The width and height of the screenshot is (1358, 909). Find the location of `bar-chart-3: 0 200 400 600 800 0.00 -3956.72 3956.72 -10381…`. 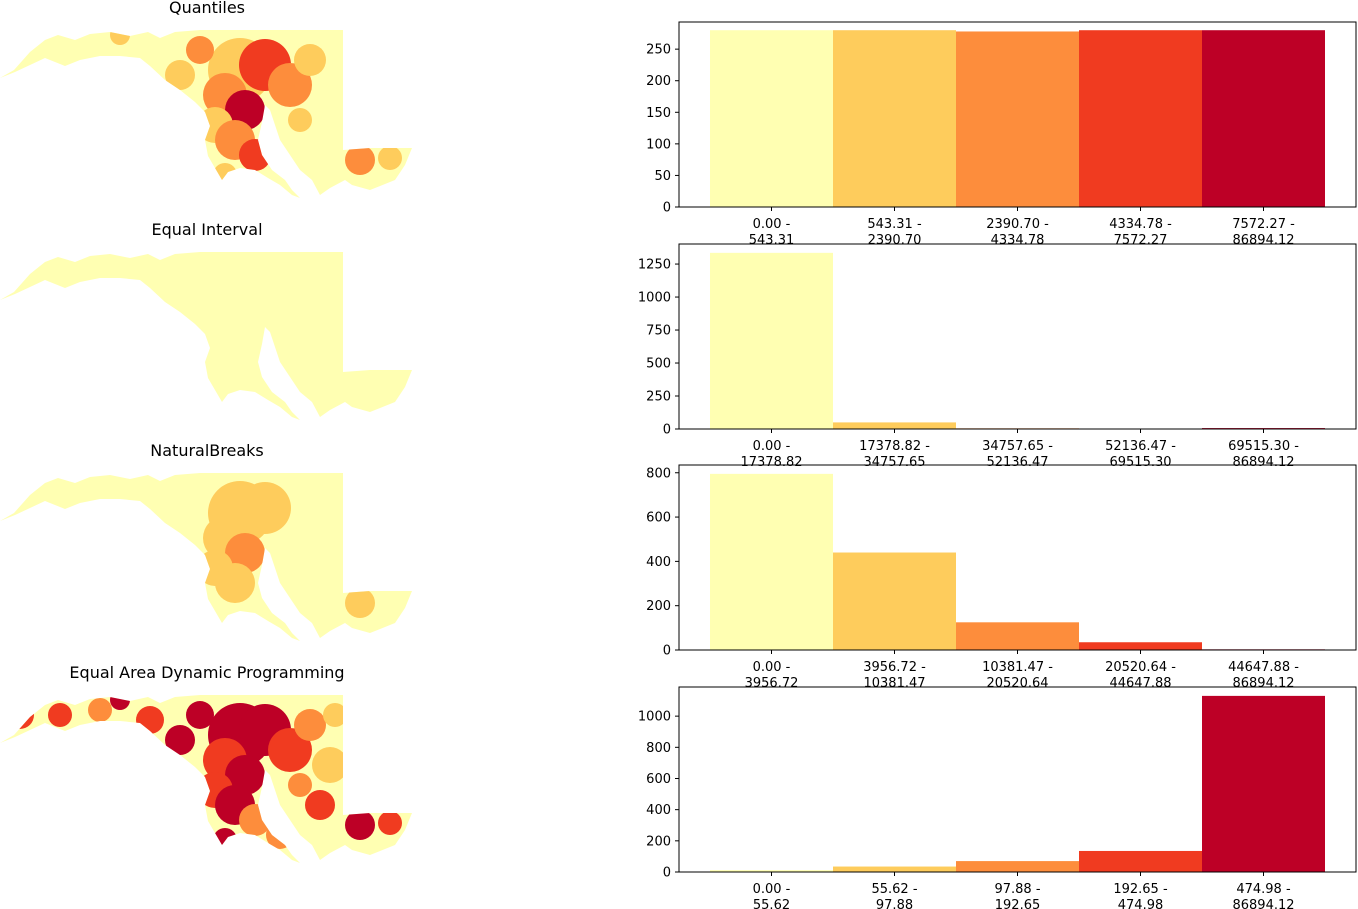

bar-chart-3: 0 200 400 600 800 0.00 -3956.72 3956.72 -10381… is located at coordinates (1001, 577).